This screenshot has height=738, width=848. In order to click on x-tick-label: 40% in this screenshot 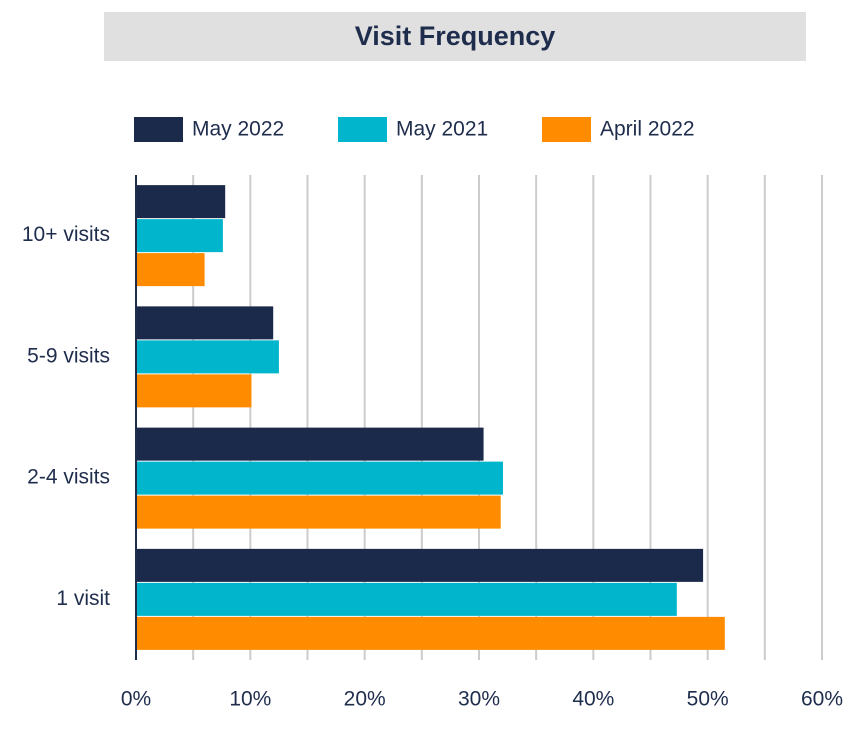, I will do `click(593, 699)`.